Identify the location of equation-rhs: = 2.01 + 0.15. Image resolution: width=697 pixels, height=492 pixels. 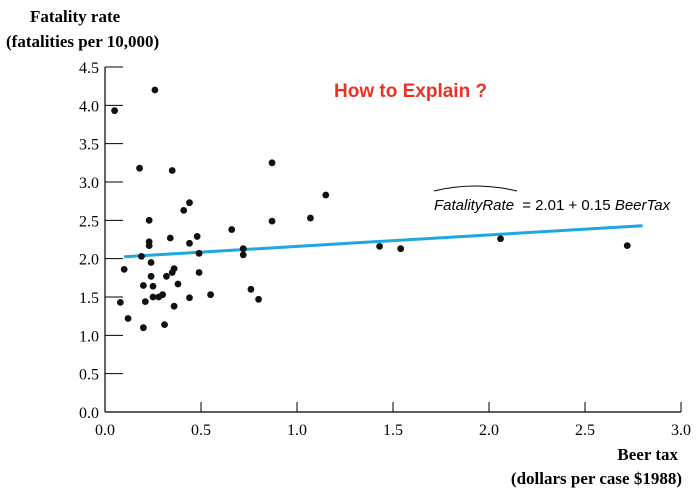
(566, 205).